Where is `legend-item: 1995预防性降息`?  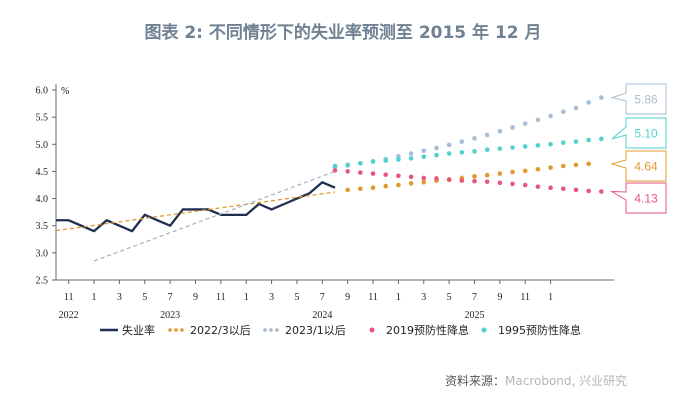
legend-item: 1995预防性降息 is located at coordinates (531, 330).